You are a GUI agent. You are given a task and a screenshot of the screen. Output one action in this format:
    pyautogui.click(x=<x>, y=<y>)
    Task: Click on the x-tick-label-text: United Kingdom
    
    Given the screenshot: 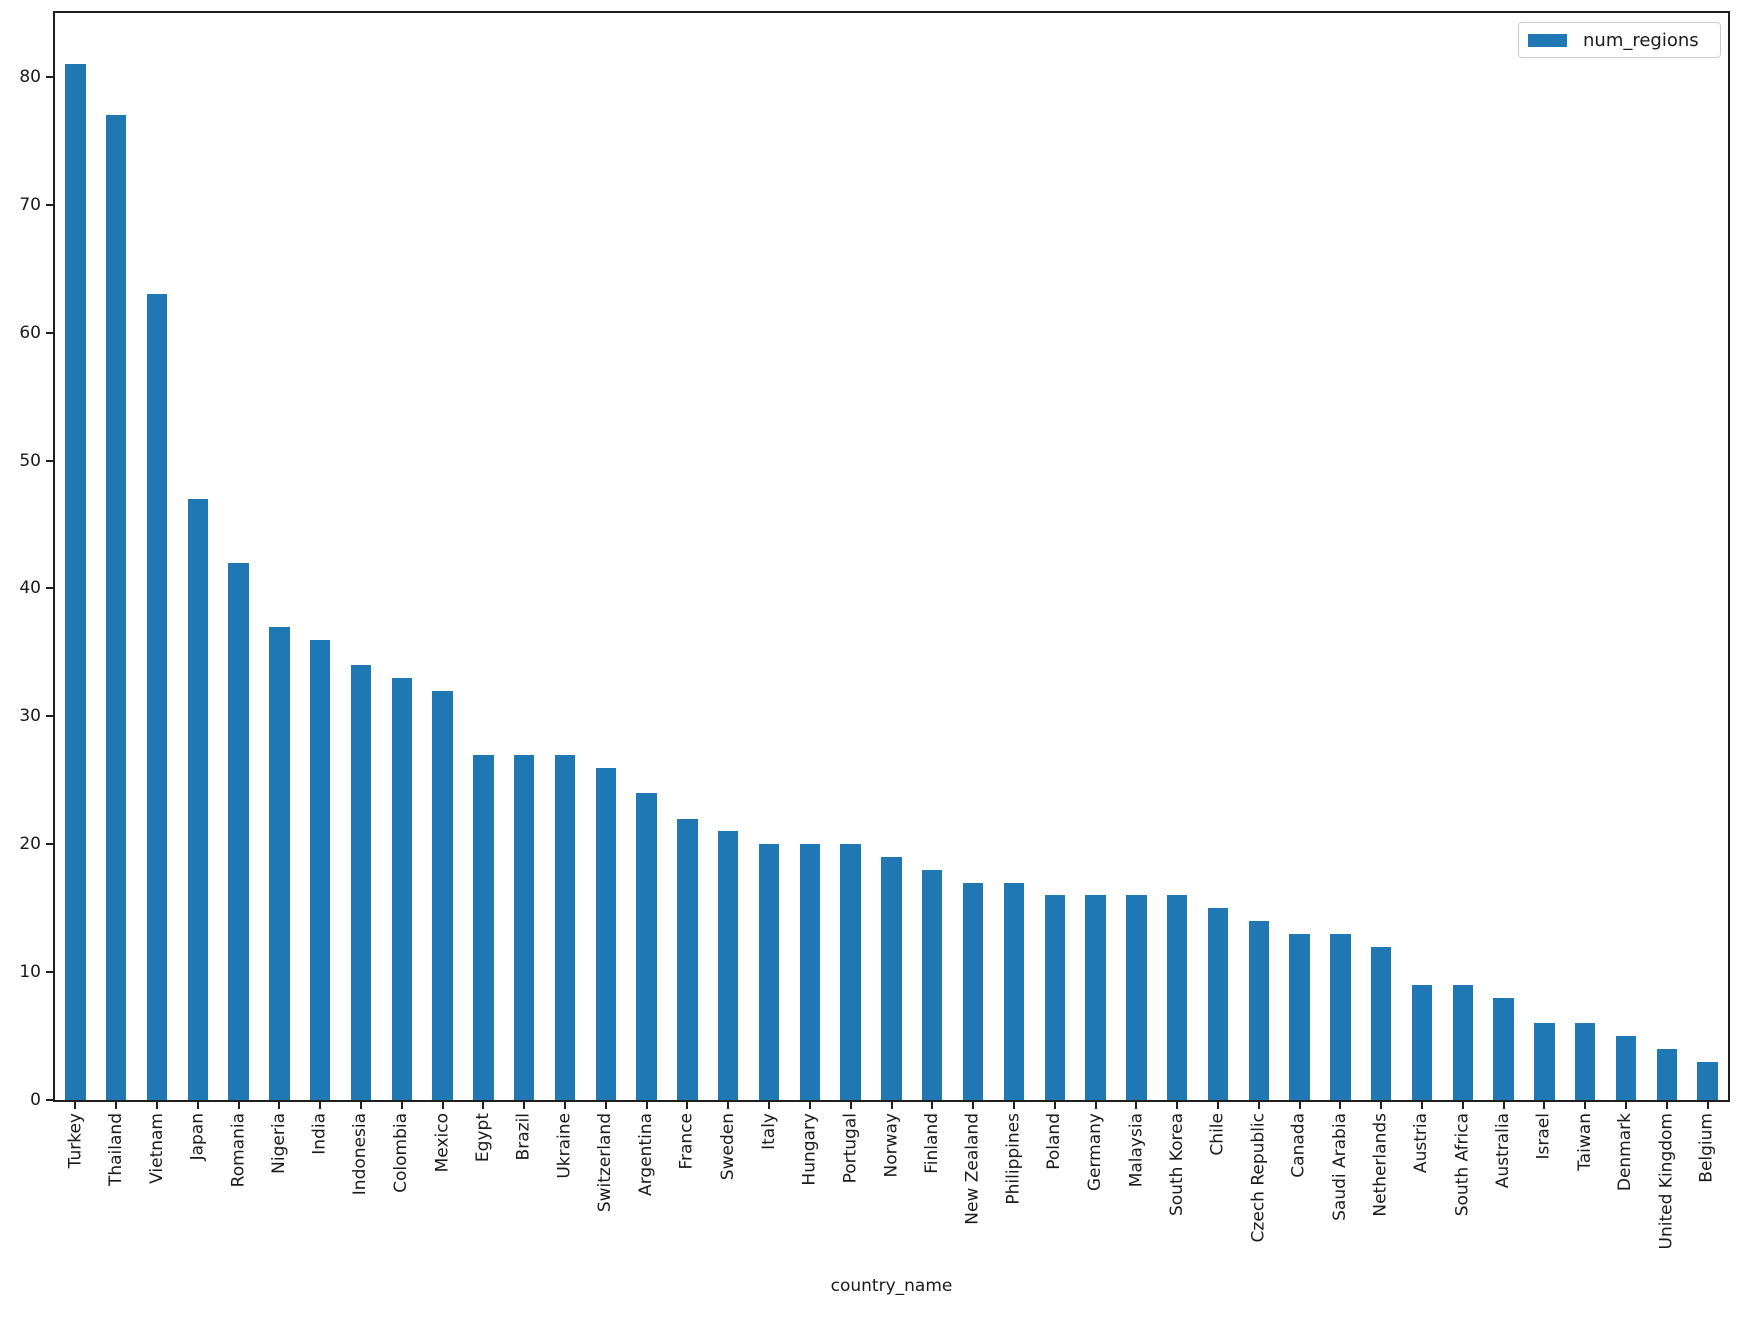 What is the action you would take?
    pyautogui.click(x=1666, y=1181)
    